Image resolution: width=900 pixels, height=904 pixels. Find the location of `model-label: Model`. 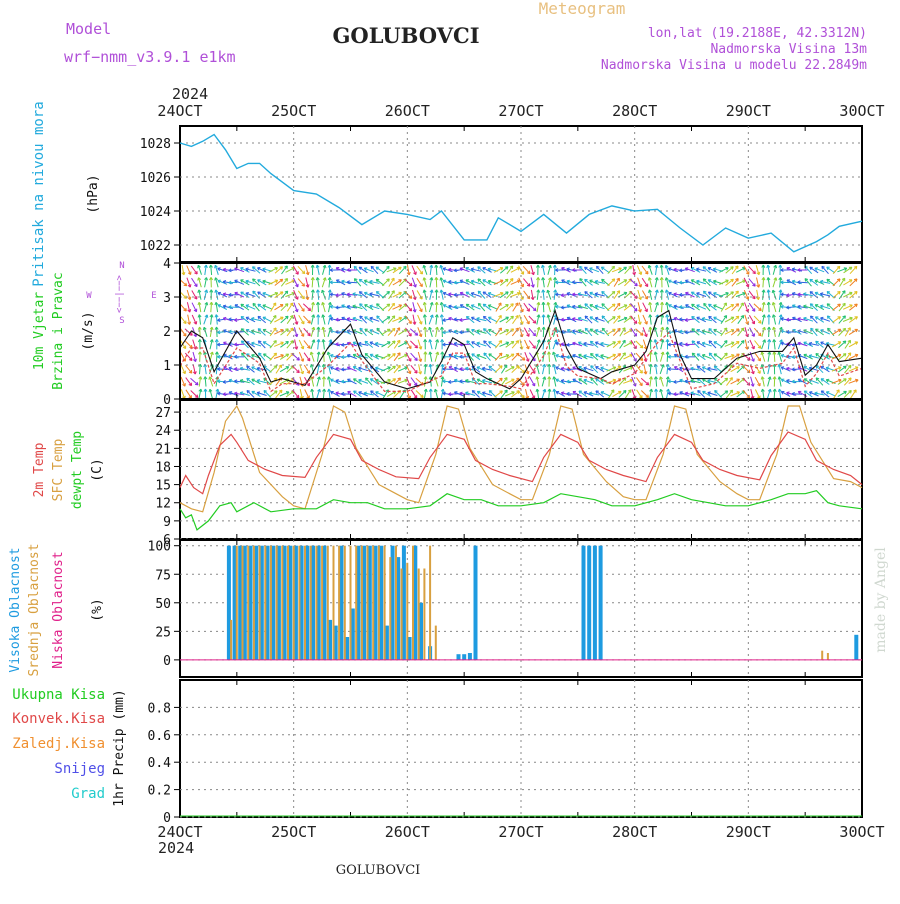

model-label: Model is located at coordinates (88, 29).